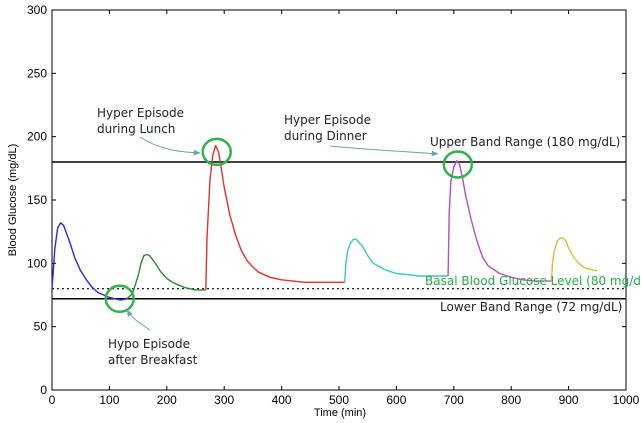 The width and height of the screenshot is (642, 423). Describe the element at coordinates (282, 400) in the screenshot. I see `x-tick-label: 400` at that location.